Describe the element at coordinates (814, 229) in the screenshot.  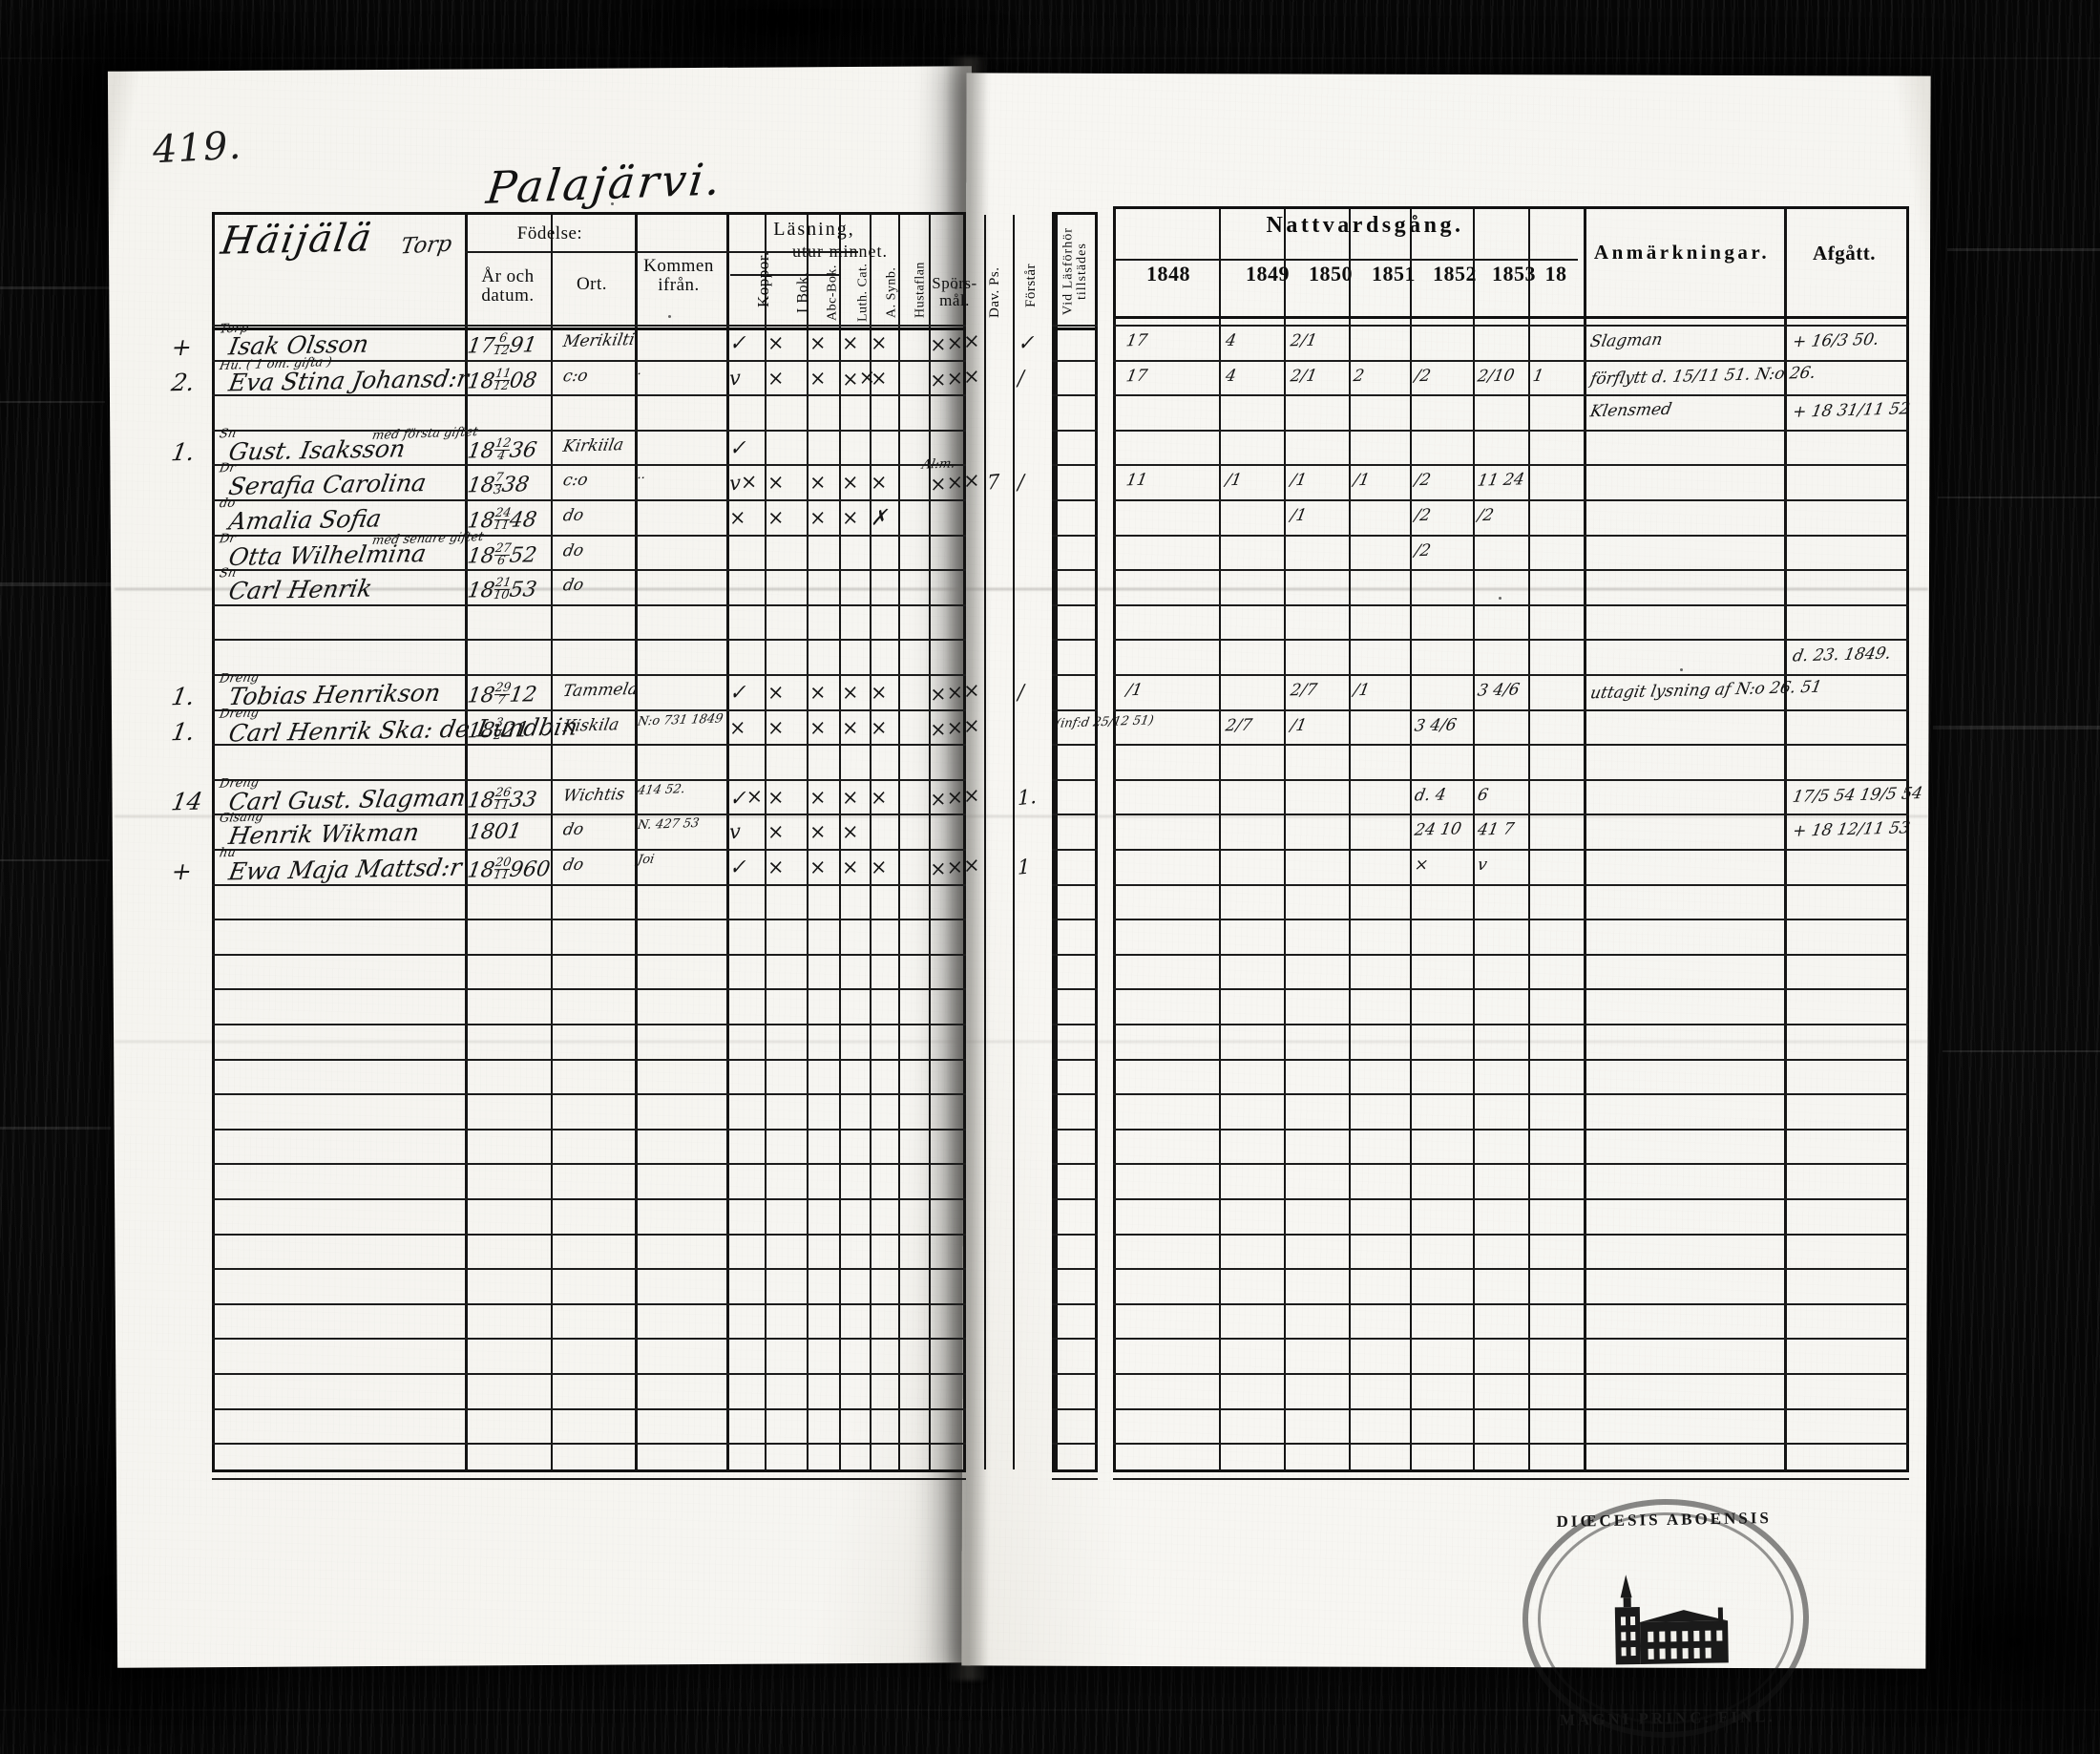
I see `header-lasning: Läsning,` at that location.